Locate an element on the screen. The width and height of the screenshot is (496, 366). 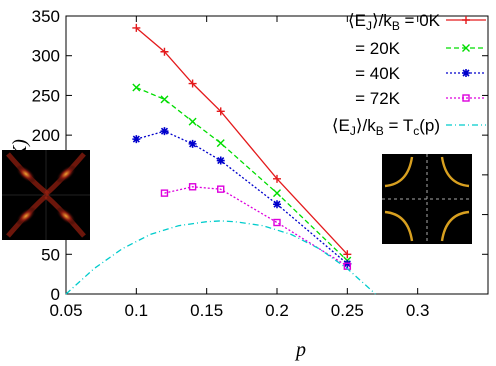
y-tick-label: 0 is located at coordinates (55, 294).